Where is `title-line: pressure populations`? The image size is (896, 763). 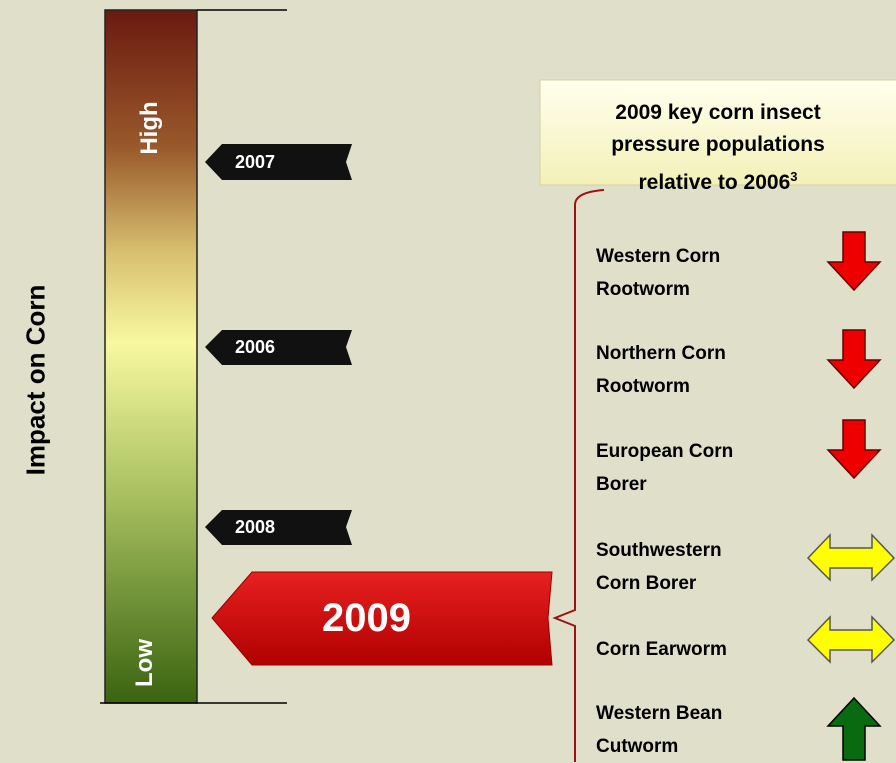 title-line: pressure populations is located at coordinates (718, 144).